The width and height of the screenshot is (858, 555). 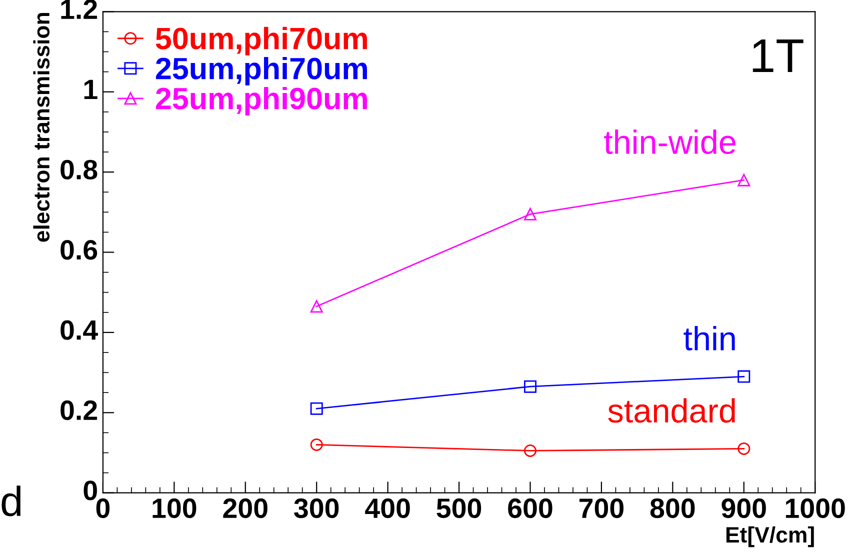 What do you see at coordinates (672, 508) in the screenshot?
I see `x-tick-label: 800` at bounding box center [672, 508].